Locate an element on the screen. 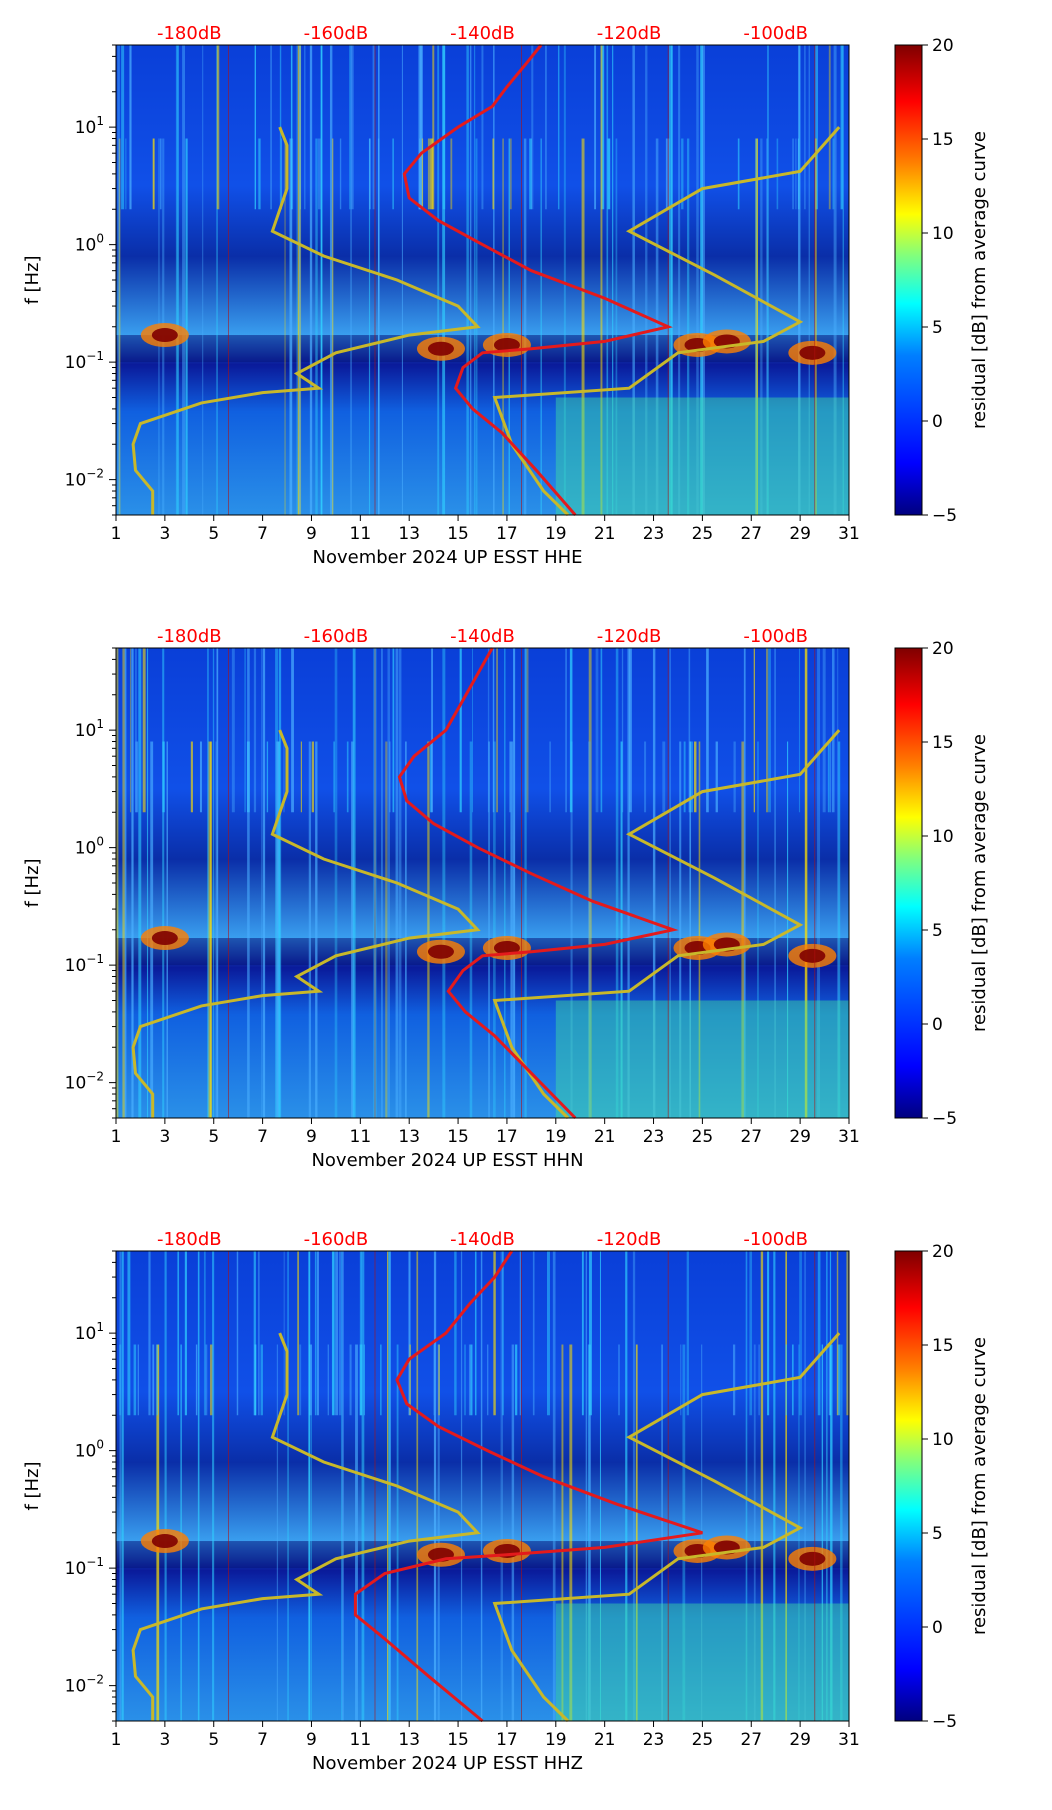 The image size is (1052, 1810). y-tick-label: 10¹ is located at coordinates (89, 1332).